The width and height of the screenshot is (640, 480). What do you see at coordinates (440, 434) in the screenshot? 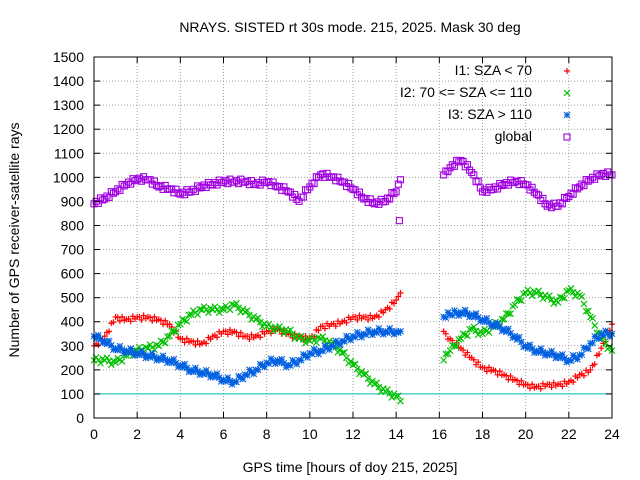
I see `x-tick-label: 16` at bounding box center [440, 434].